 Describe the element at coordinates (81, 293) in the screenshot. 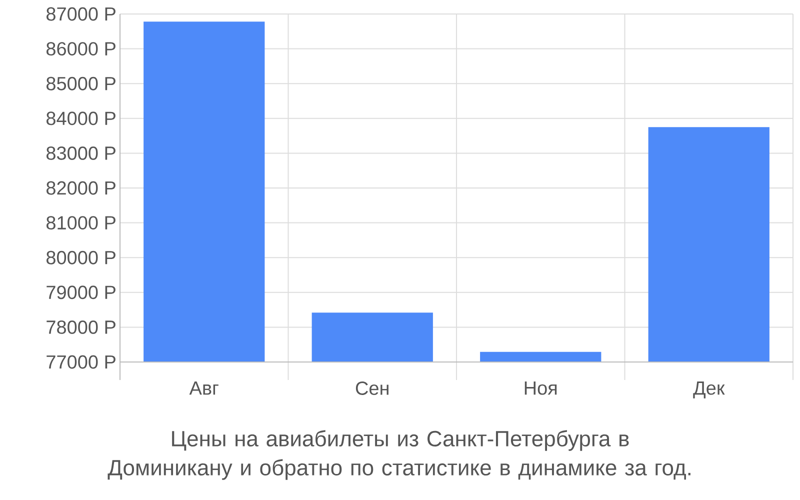

I see `y-tick-label: 79000 Р` at that location.